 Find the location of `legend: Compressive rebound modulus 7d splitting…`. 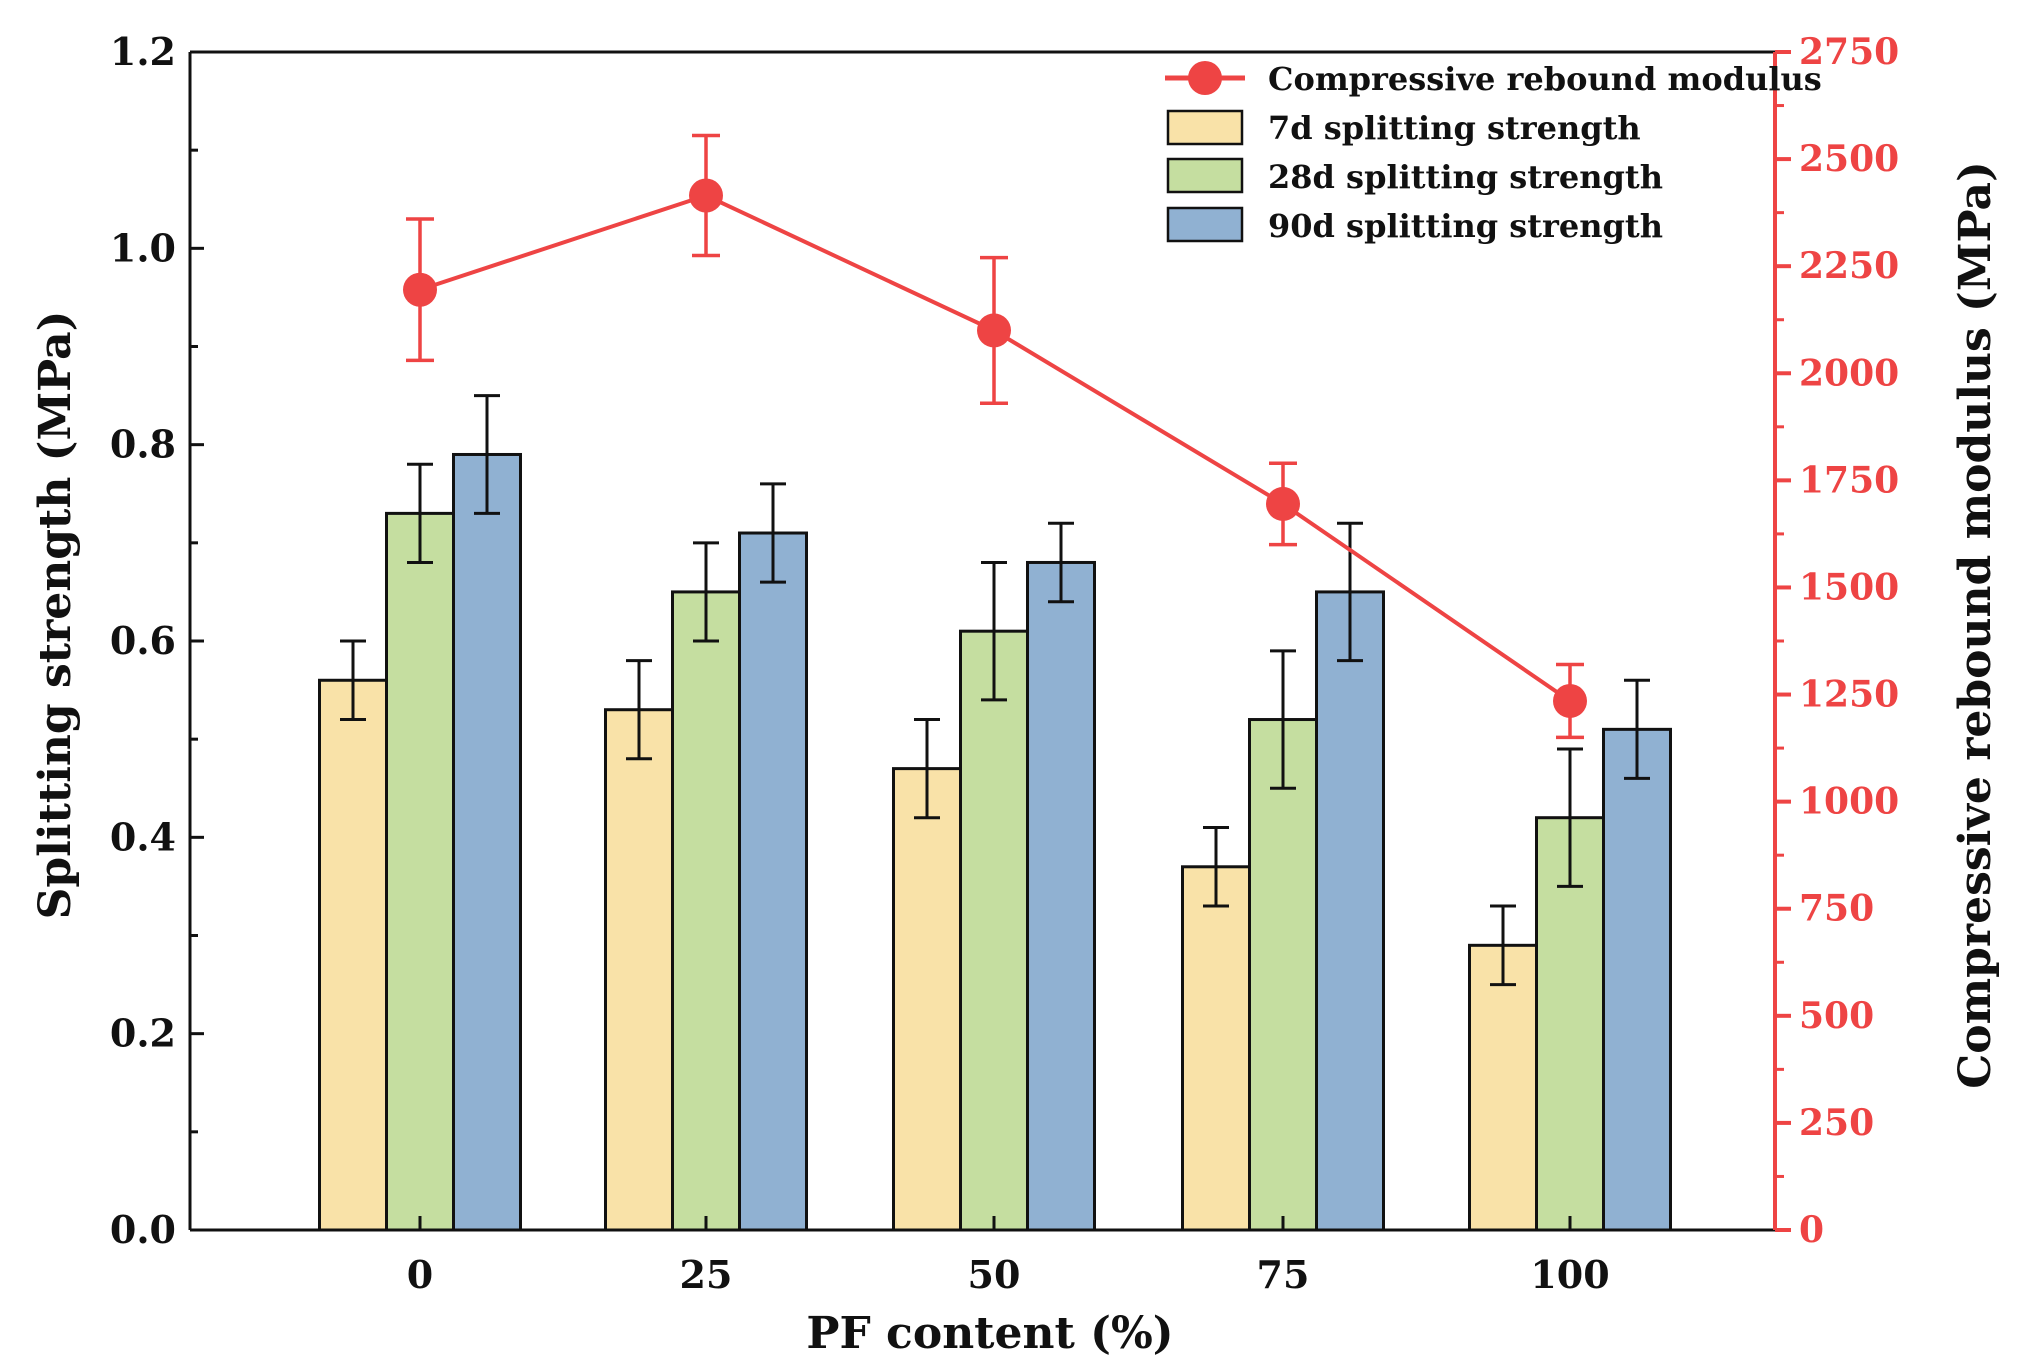

legend: Compressive rebound modulus 7d splitting… is located at coordinates (1493, 152).